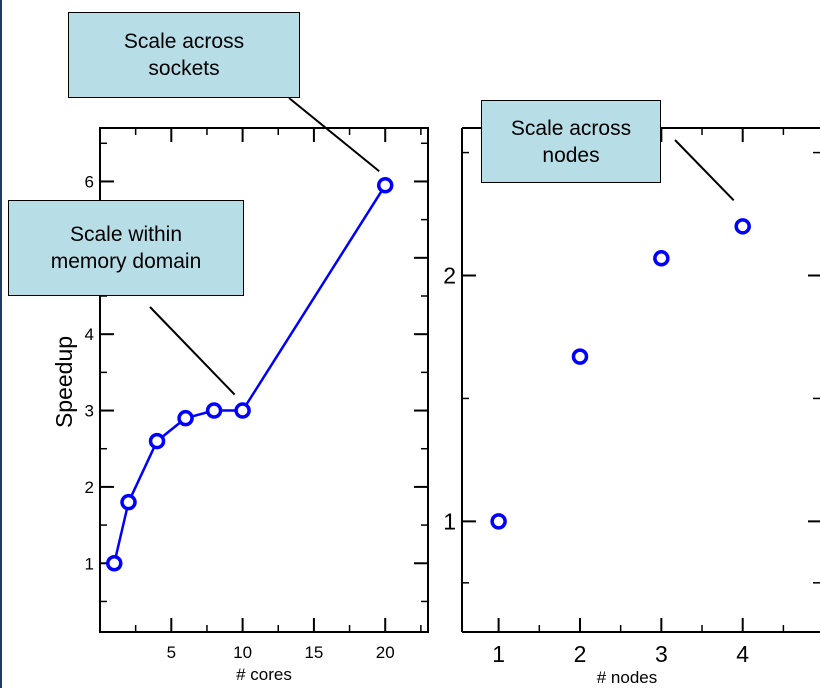  I want to click on sockets-leader-line, so click(334, 134).